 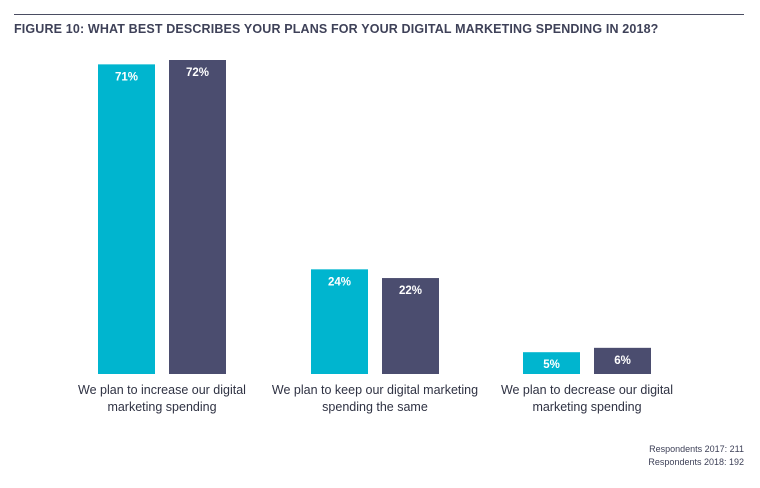 What do you see at coordinates (126, 77) in the screenshot?
I see `bar-value-label: 71%` at bounding box center [126, 77].